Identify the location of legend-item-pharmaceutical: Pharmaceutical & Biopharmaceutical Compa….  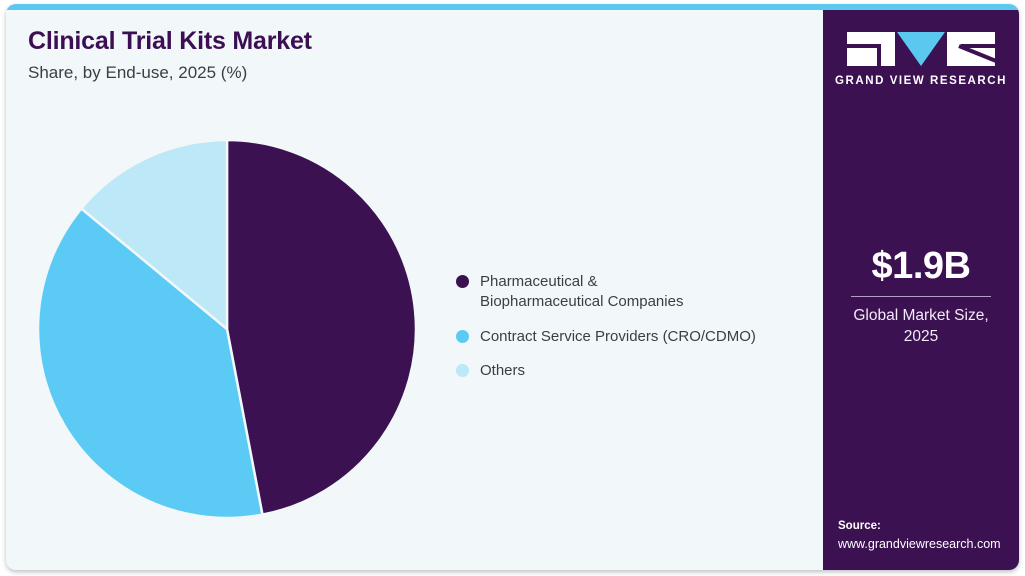
(636, 292).